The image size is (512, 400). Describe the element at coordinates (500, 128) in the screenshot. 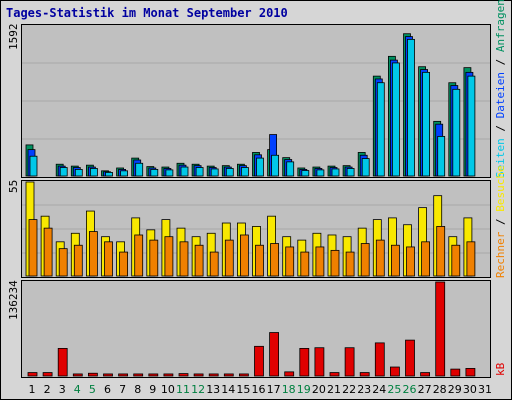

I see `legend-sep-1: /` at that location.